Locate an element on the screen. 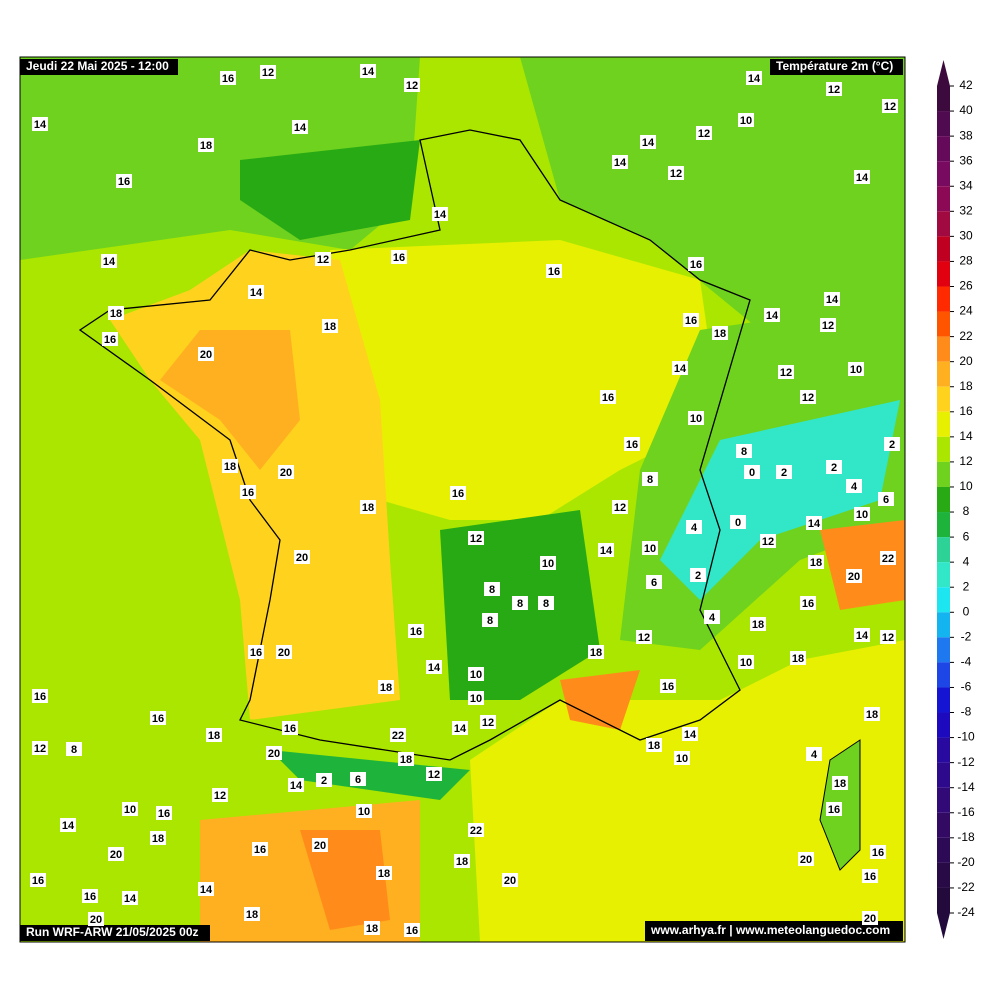  colorbar-tick-label: -14 is located at coordinates (966, 787).